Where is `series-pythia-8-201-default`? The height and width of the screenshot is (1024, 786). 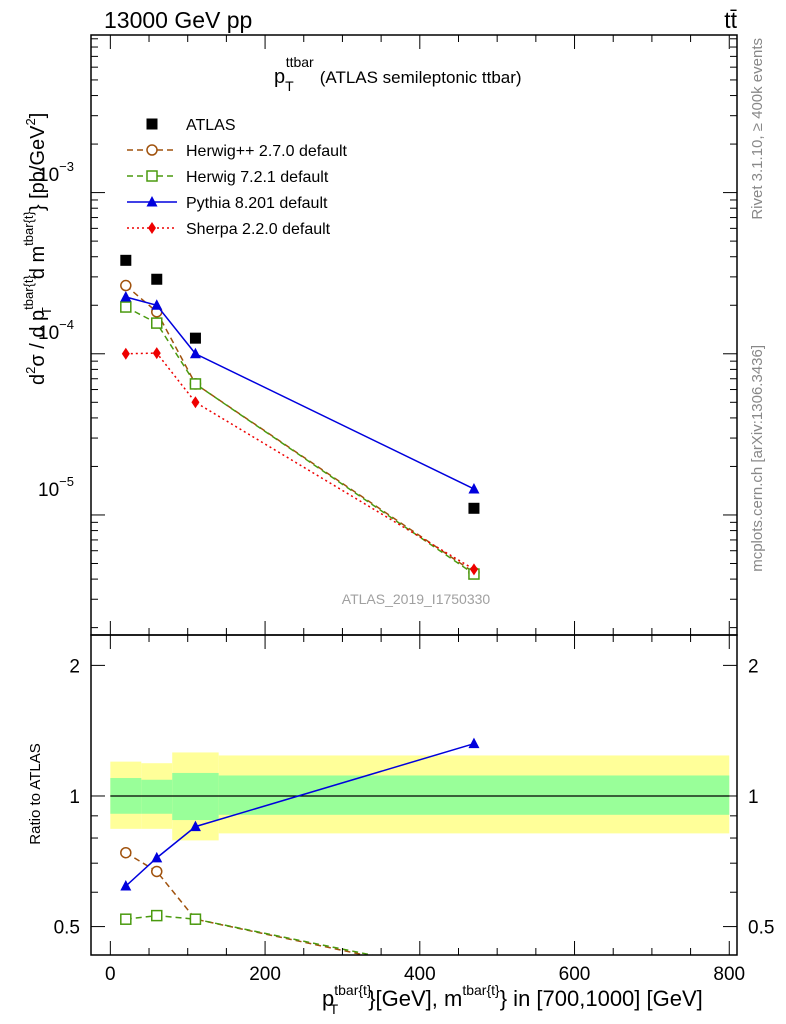
series-pythia-8-201-default is located at coordinates (300, 392).